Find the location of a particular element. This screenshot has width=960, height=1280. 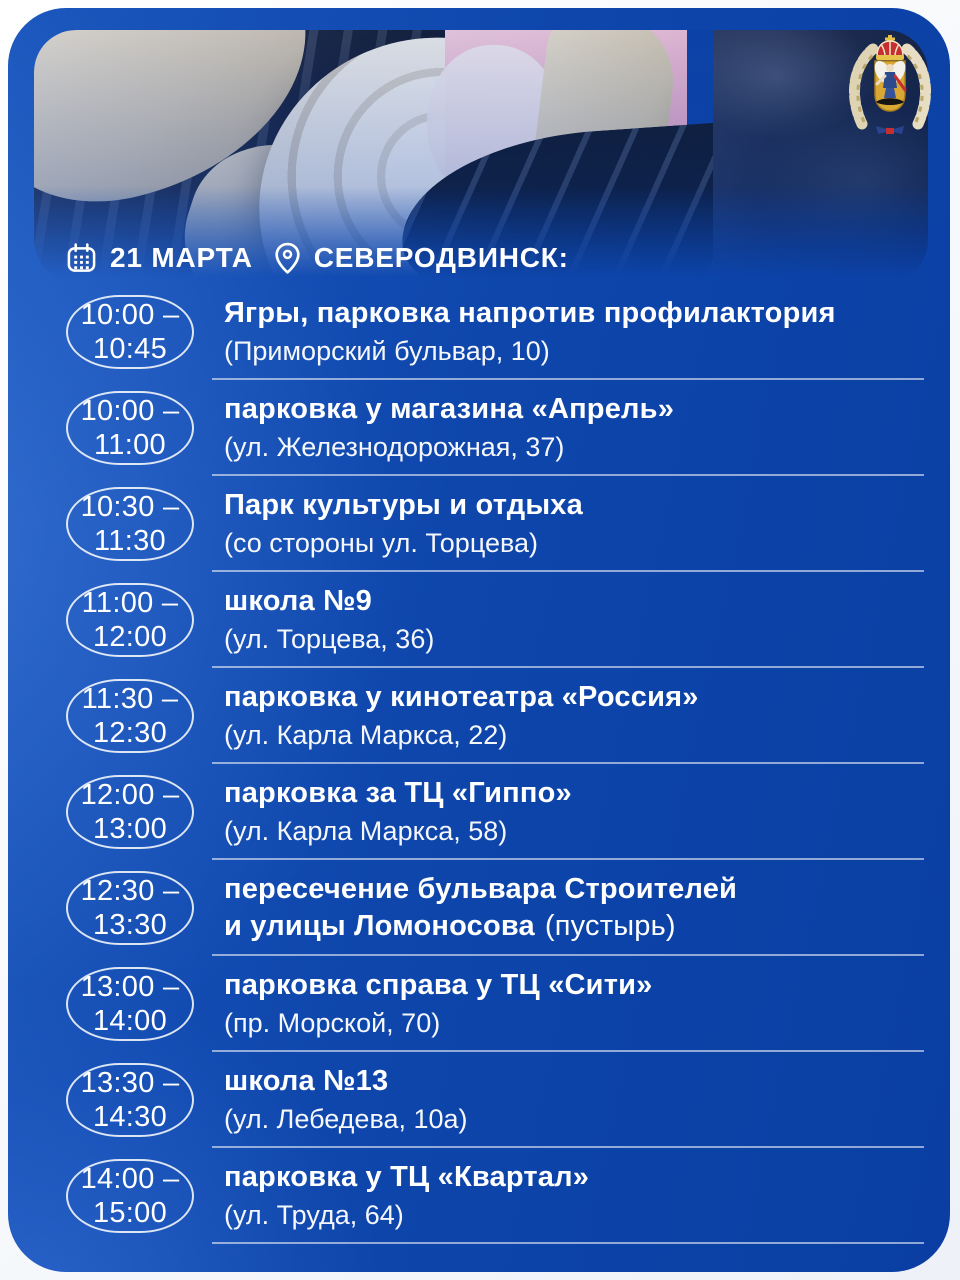

location-address: (ул. Лебедева, 10а) is located at coordinates (346, 1119).